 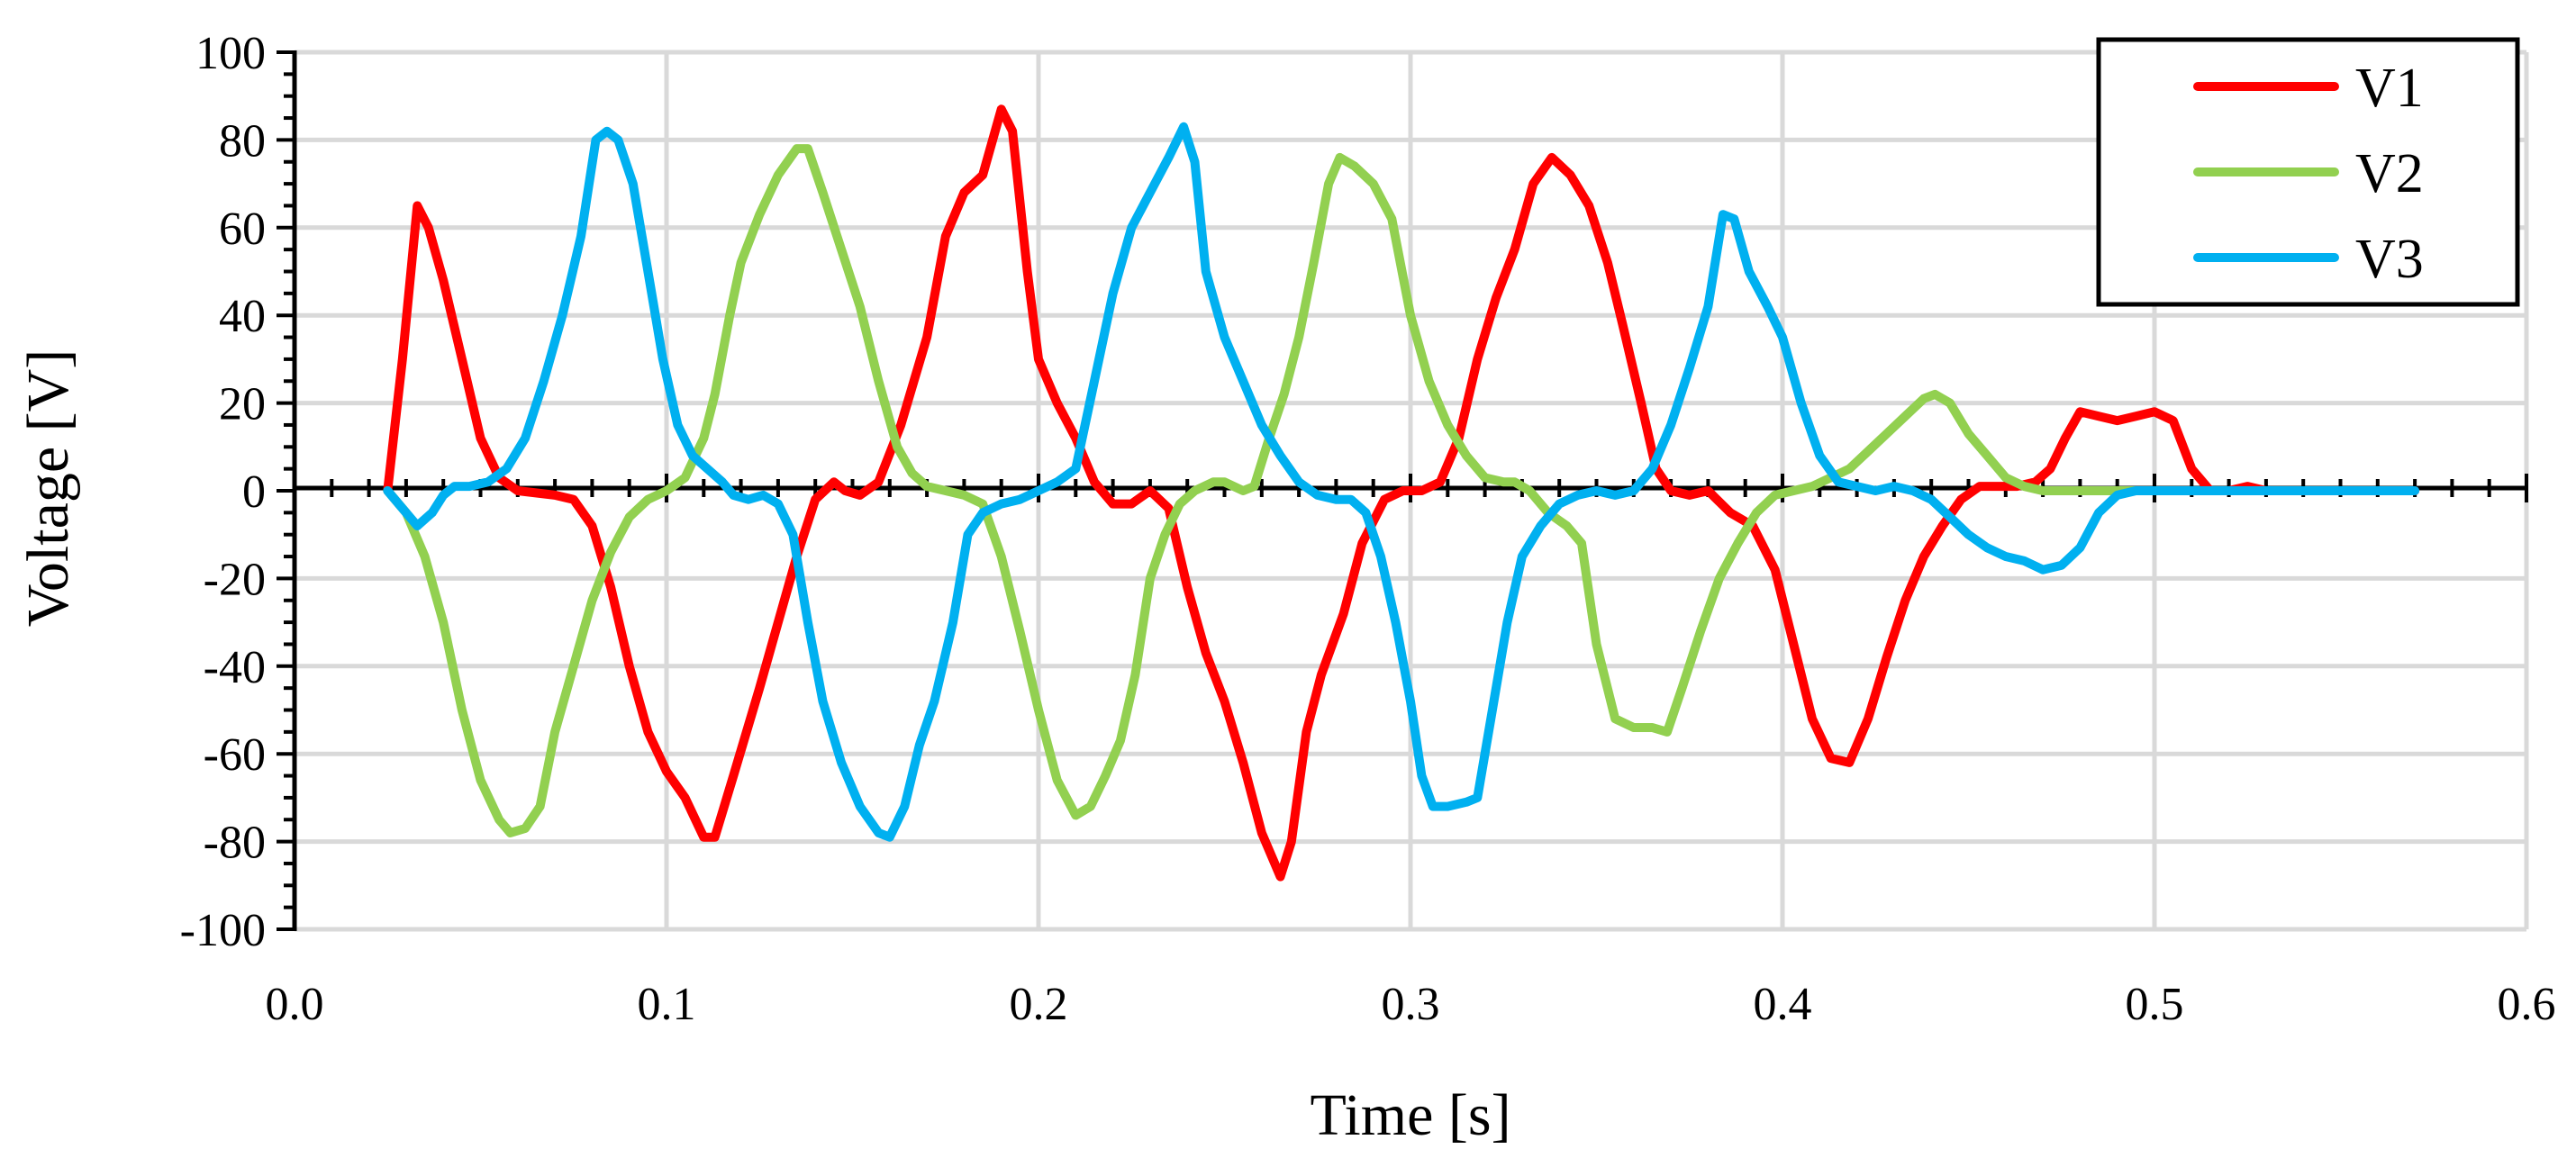 I want to click on y-tick-label: 100, so click(x=230, y=53).